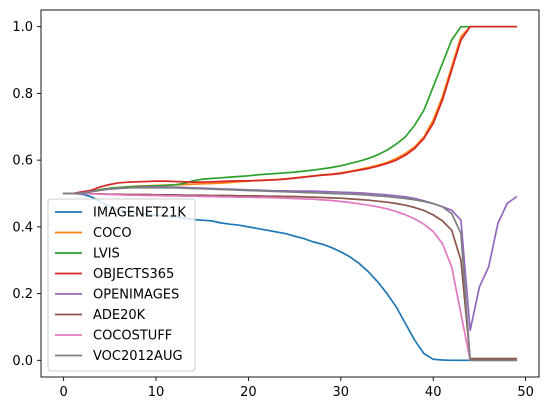  What do you see at coordinates (22, 294) in the screenshot?
I see `y-tick-label: 0.2` at bounding box center [22, 294].